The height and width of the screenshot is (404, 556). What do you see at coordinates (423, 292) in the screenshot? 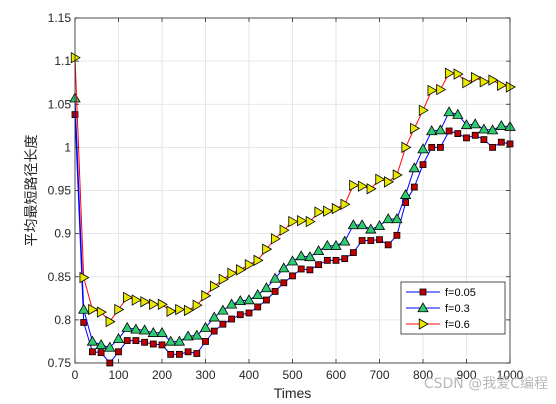
I see `legend-marker` at bounding box center [423, 292].